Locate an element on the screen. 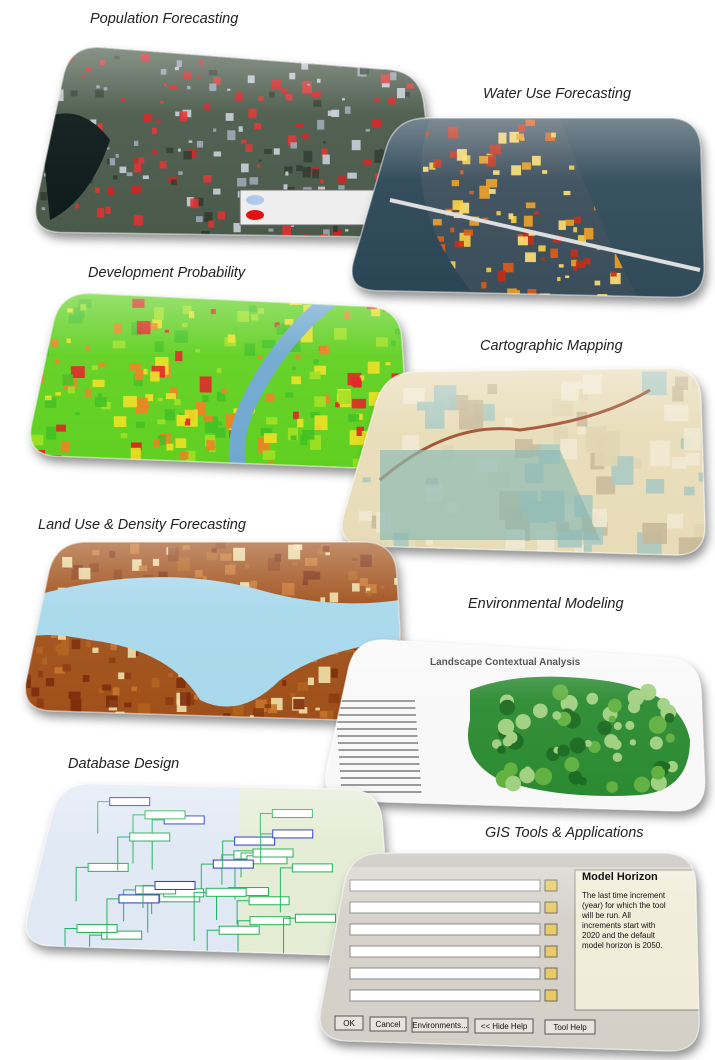 This screenshot has width=715, height=1060. caption: Cartographic Mapping is located at coordinates (551, 346).